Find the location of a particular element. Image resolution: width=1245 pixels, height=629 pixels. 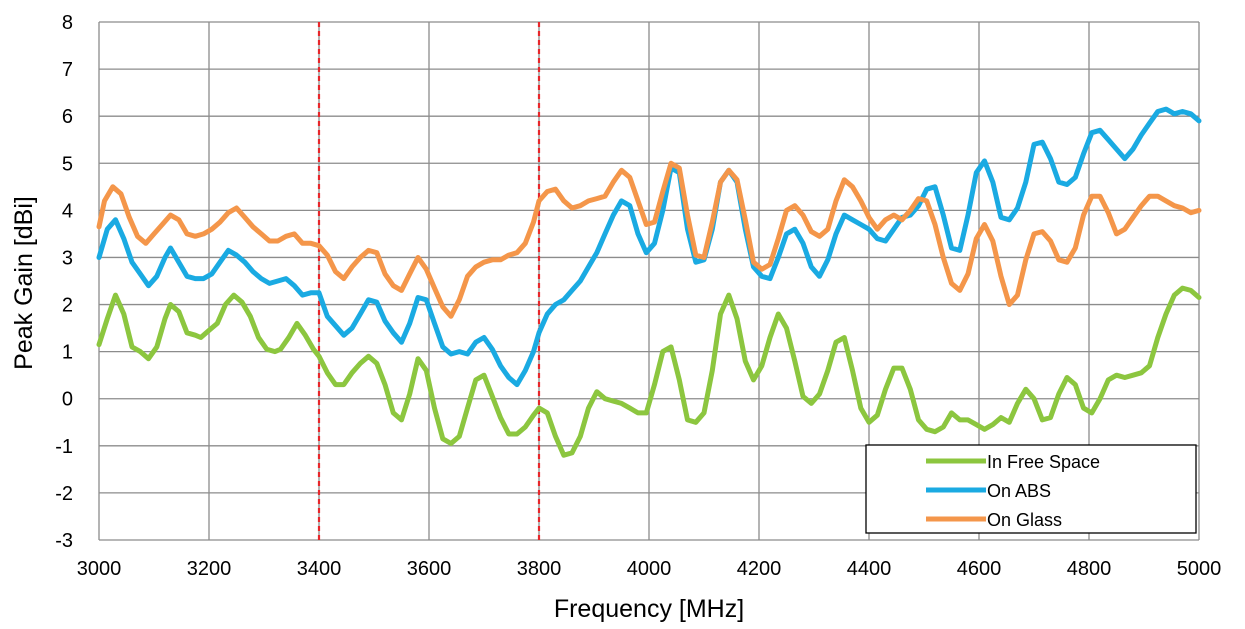

legend-label-in-free-space: In Free Space is located at coordinates (1043, 462).